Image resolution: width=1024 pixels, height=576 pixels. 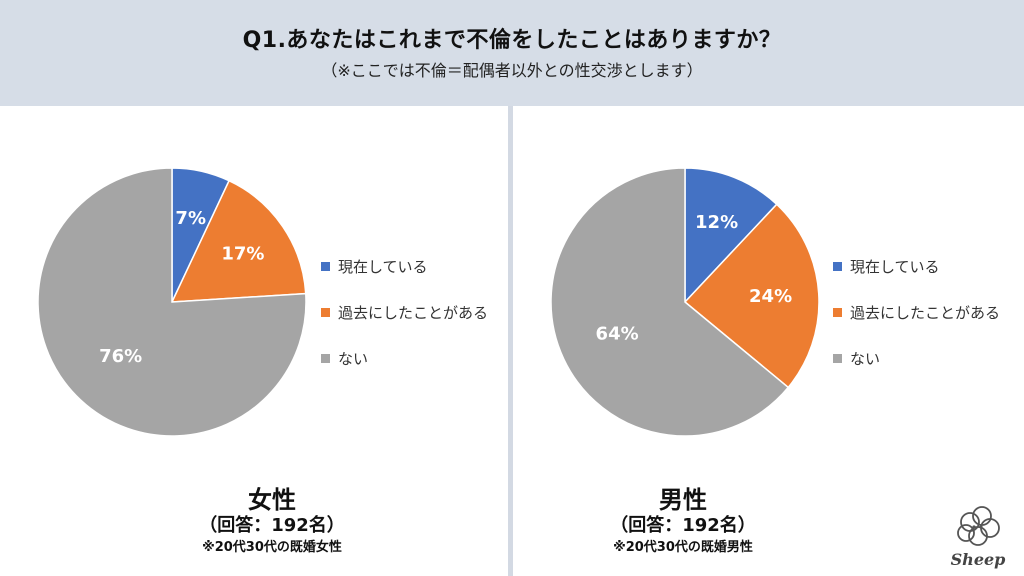 I want to click on female-pie-chart: 7% 17% 76%, so click(x=172, y=302).